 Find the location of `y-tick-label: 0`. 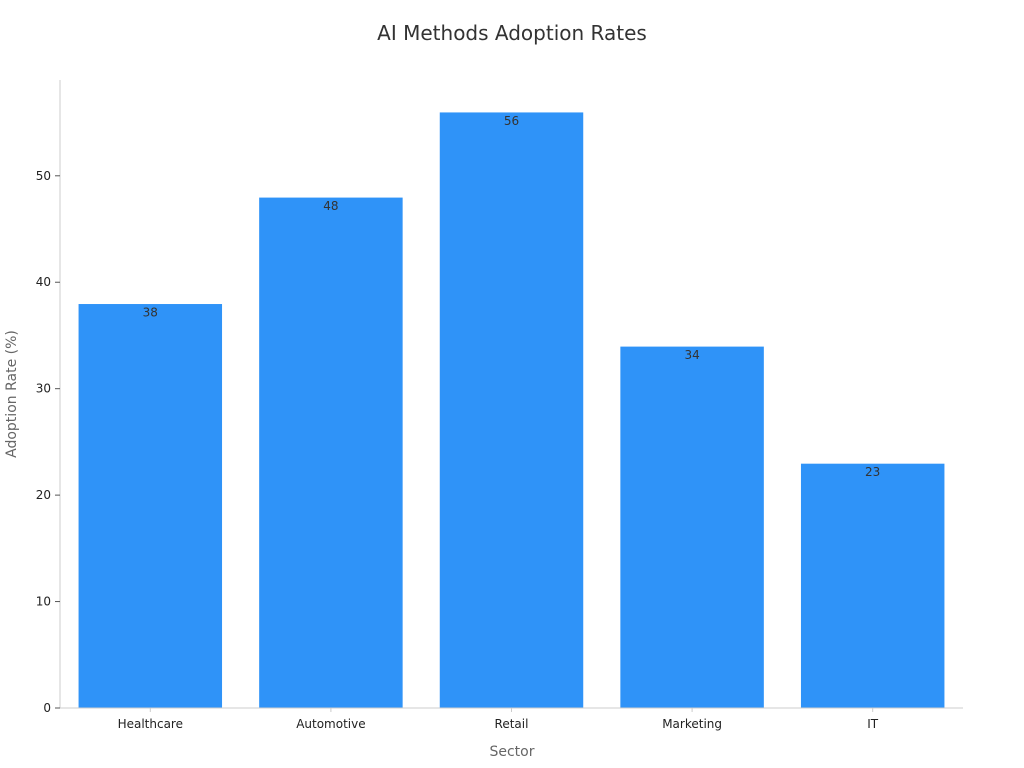

y-tick-label: 0 is located at coordinates (47, 708).